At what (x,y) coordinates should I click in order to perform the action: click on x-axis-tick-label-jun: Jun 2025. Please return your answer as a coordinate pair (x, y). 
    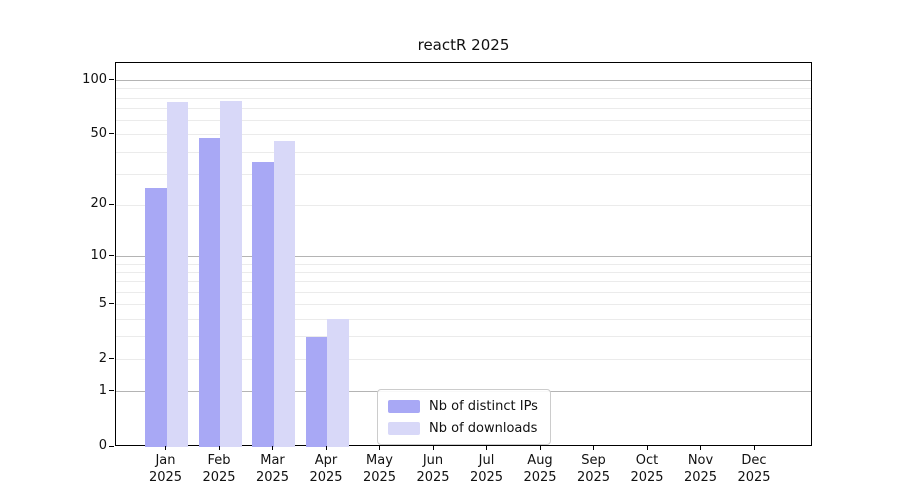
    Looking at the image, I should click on (433, 469).